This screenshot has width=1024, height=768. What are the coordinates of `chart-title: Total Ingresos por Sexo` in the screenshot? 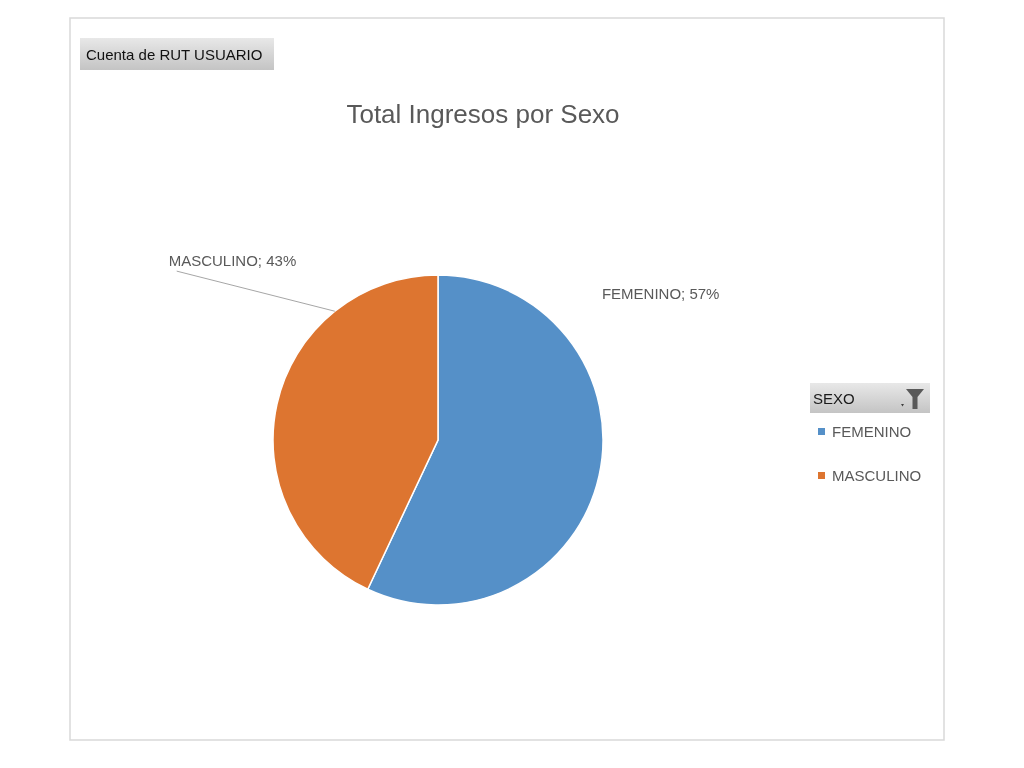 It's located at (483, 114).